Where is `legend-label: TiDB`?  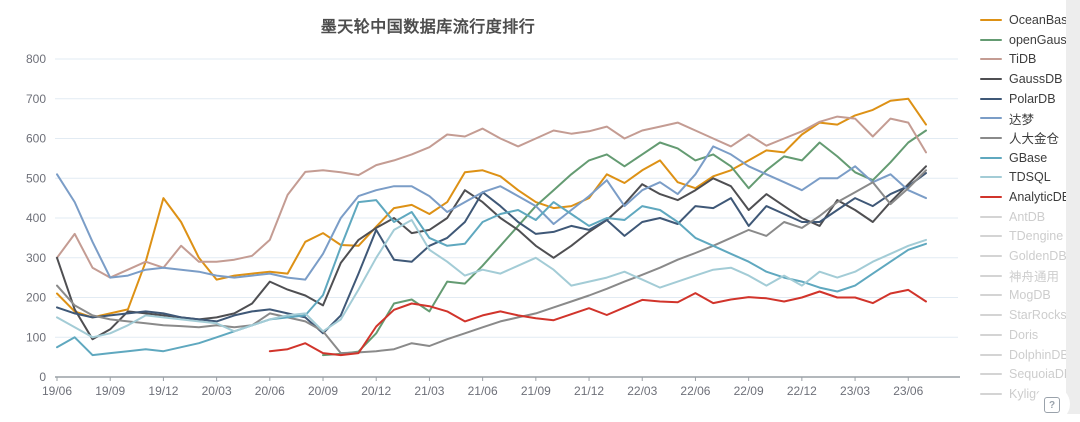 legend-label: TiDB is located at coordinates (1023, 59).